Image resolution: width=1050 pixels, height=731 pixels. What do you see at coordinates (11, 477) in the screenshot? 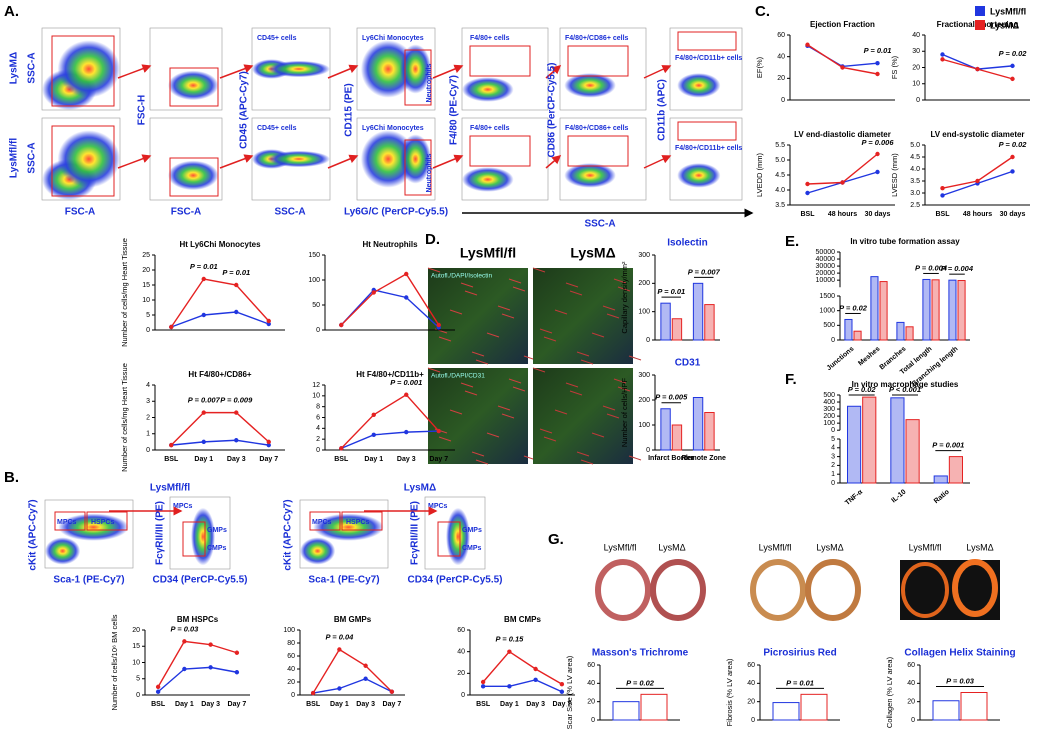
I see `label: B.` at bounding box center [11, 477].